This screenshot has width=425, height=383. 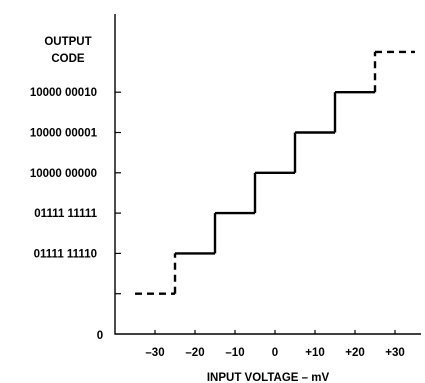 What do you see at coordinates (154, 353) in the screenshot?
I see `x-tick-label: –30` at bounding box center [154, 353].